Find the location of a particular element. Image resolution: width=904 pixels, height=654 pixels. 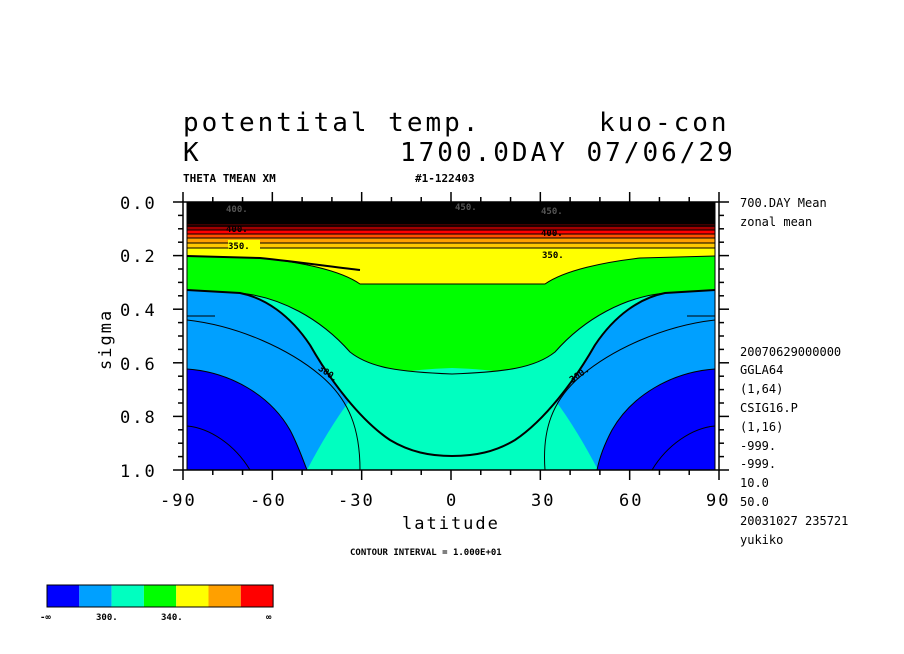

y-tick-label: 0.8 is located at coordinates (138, 418).